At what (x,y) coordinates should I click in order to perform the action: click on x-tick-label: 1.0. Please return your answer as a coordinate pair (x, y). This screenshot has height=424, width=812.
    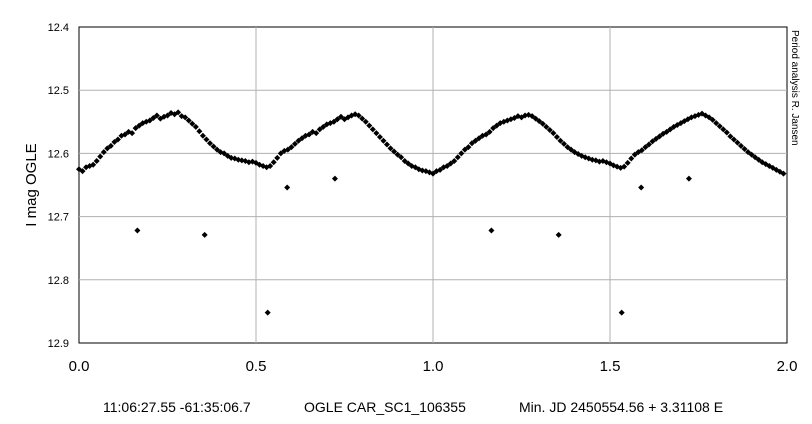
    Looking at the image, I should click on (433, 366).